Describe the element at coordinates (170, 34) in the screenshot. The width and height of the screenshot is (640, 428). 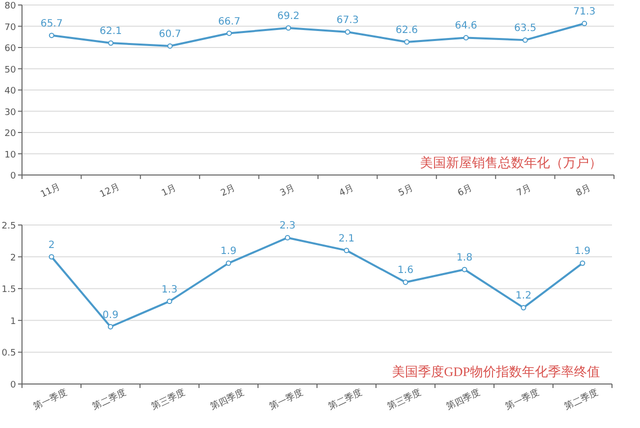
I see `data-label: 60.7` at that location.